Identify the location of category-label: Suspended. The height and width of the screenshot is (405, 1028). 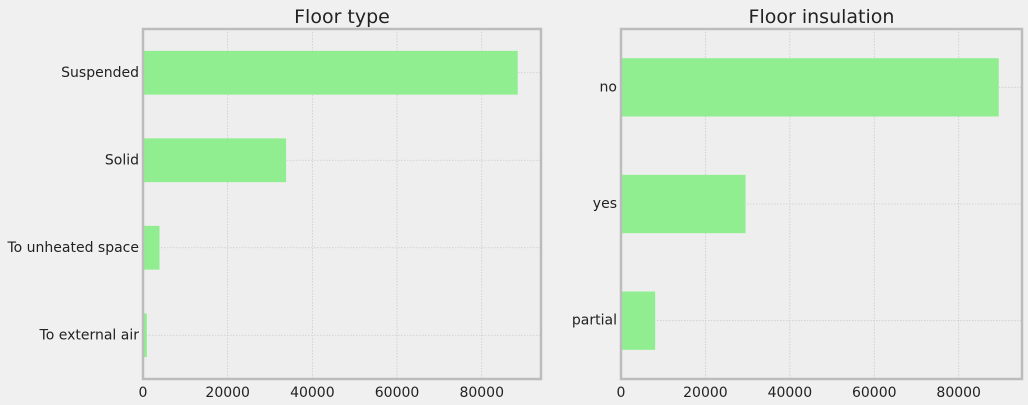
(100, 73).